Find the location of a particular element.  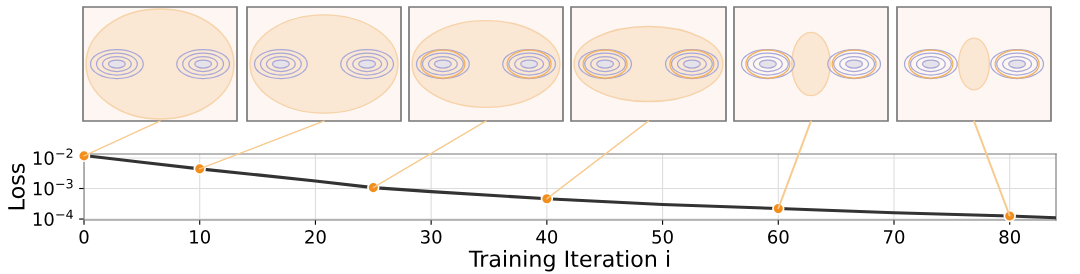

x-tick-label: 60 is located at coordinates (778, 237).